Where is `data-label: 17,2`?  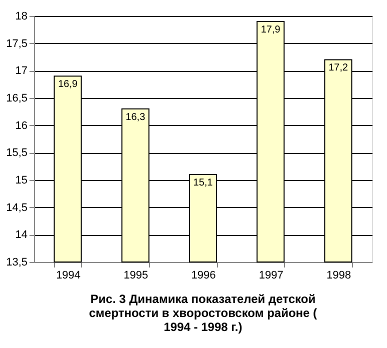
data-label: 17,2 is located at coordinates (338, 68).